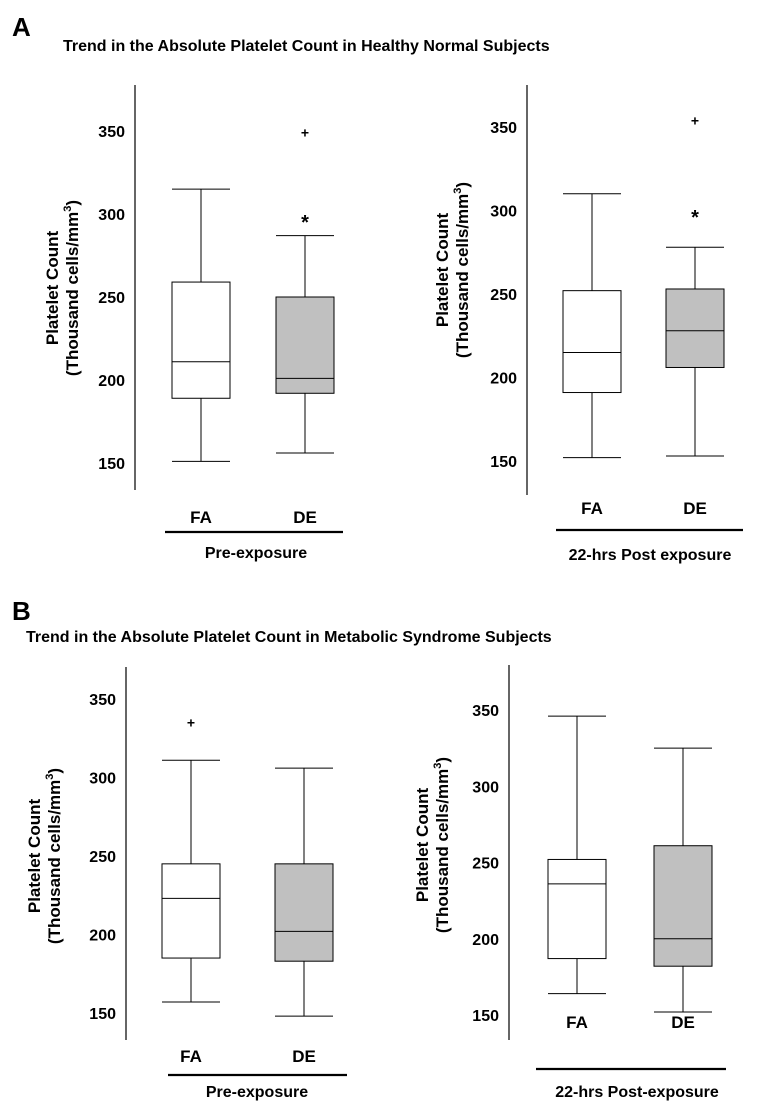 This screenshot has height=1103, width=769. I want to click on panel-letter-b: B, so click(21, 611).